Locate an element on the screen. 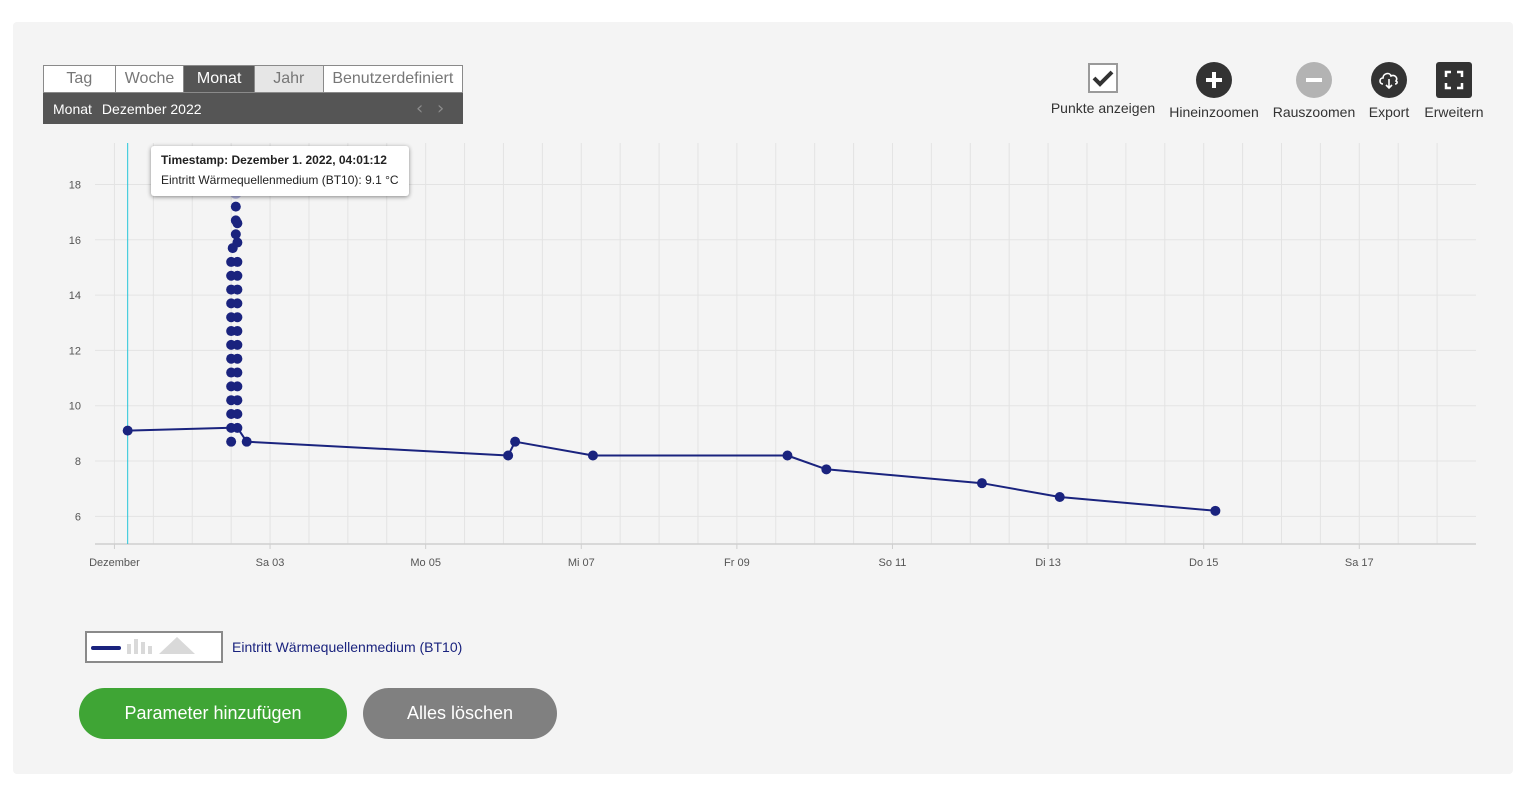 The width and height of the screenshot is (1531, 785). minus-icon is located at coordinates (1314, 80).